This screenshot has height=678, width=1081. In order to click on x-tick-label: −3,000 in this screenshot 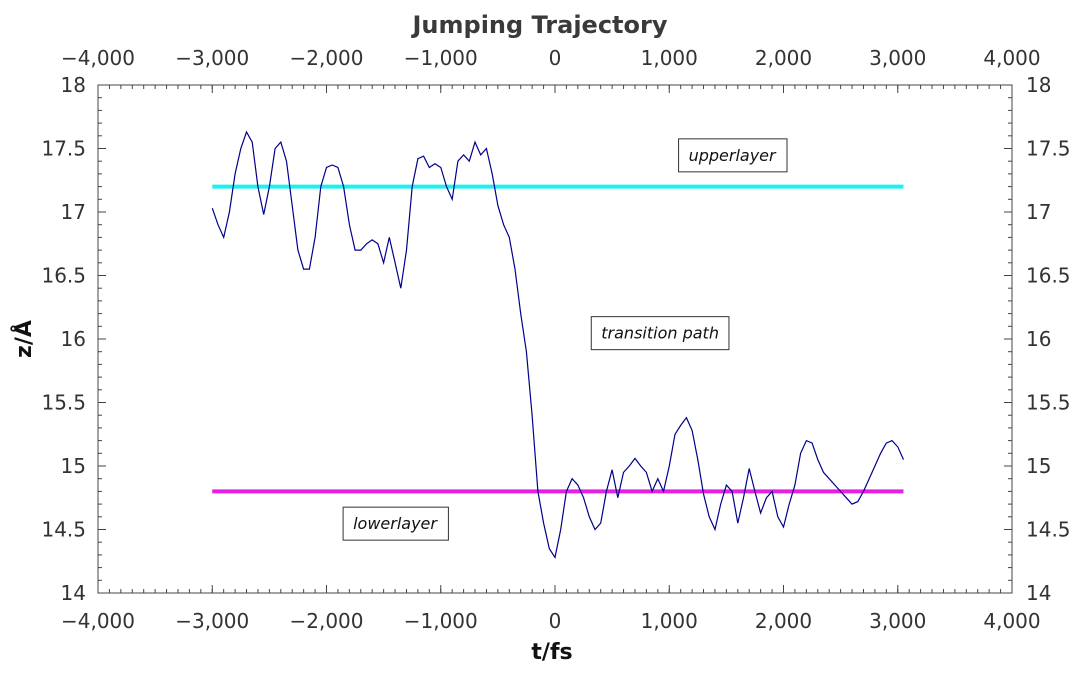, I will do `click(212, 621)`.